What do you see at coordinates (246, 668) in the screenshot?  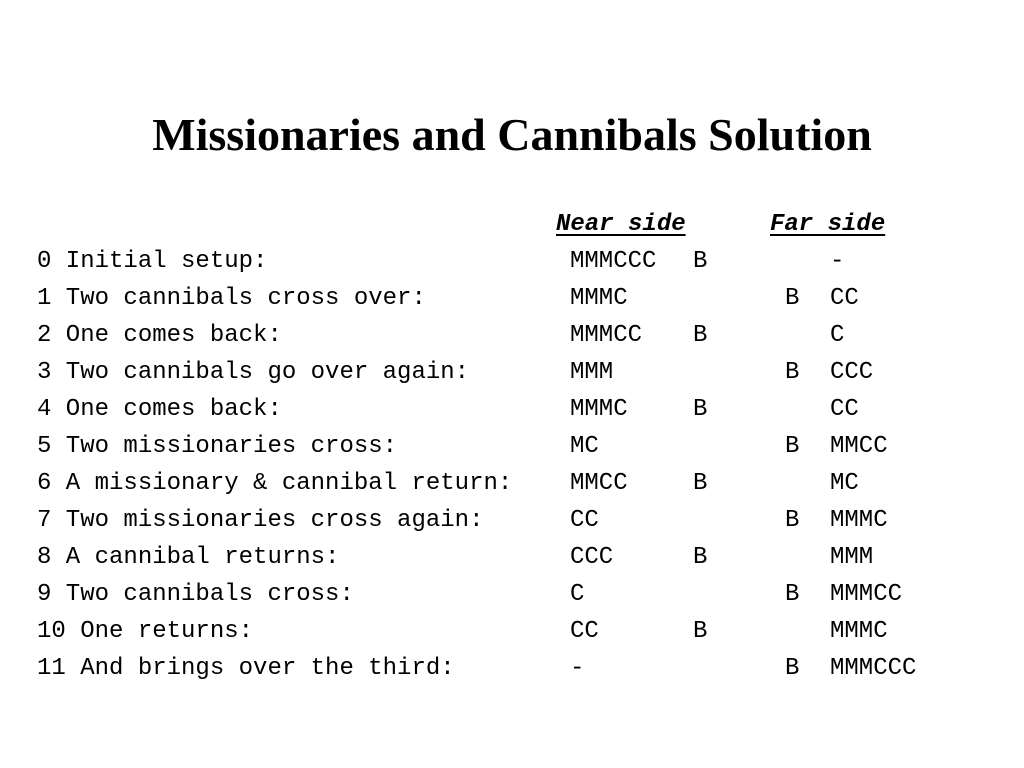 I see `row-step: 11 And brings over the third:` at bounding box center [246, 668].